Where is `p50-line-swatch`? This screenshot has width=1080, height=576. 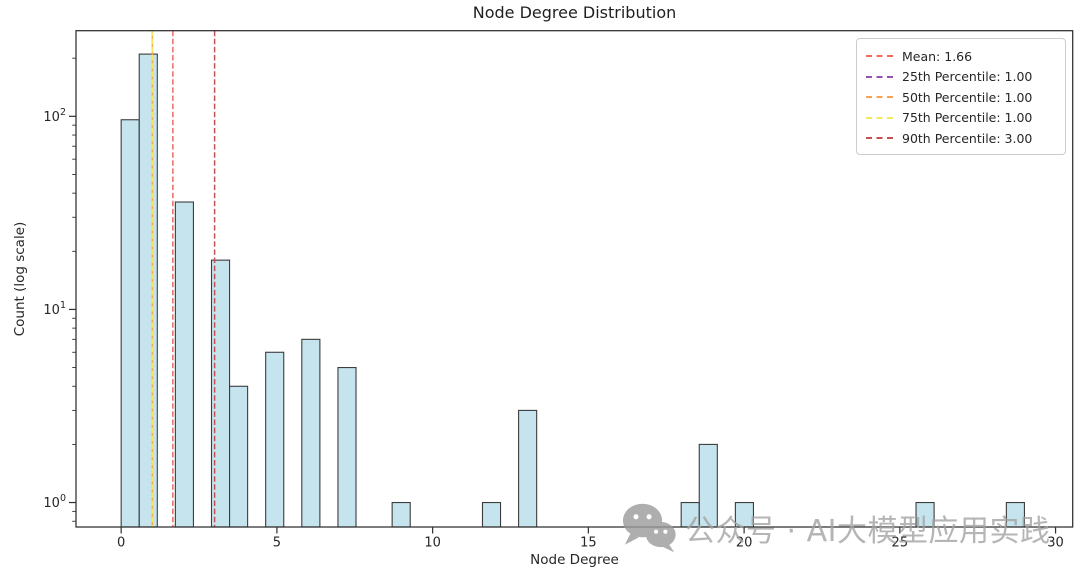
p50-line-swatch is located at coordinates (879, 97).